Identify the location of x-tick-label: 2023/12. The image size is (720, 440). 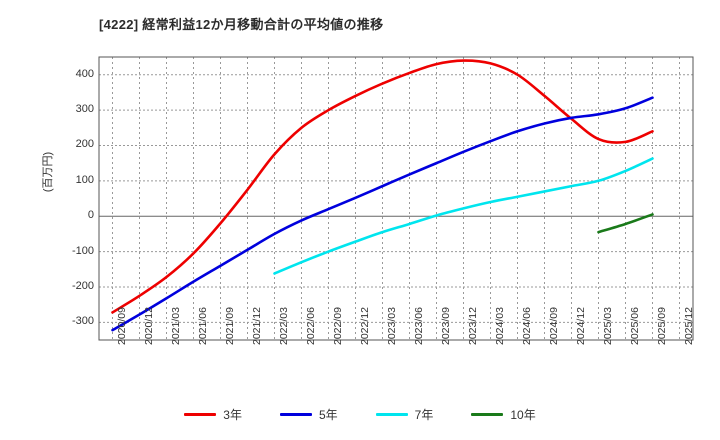
(472, 326).